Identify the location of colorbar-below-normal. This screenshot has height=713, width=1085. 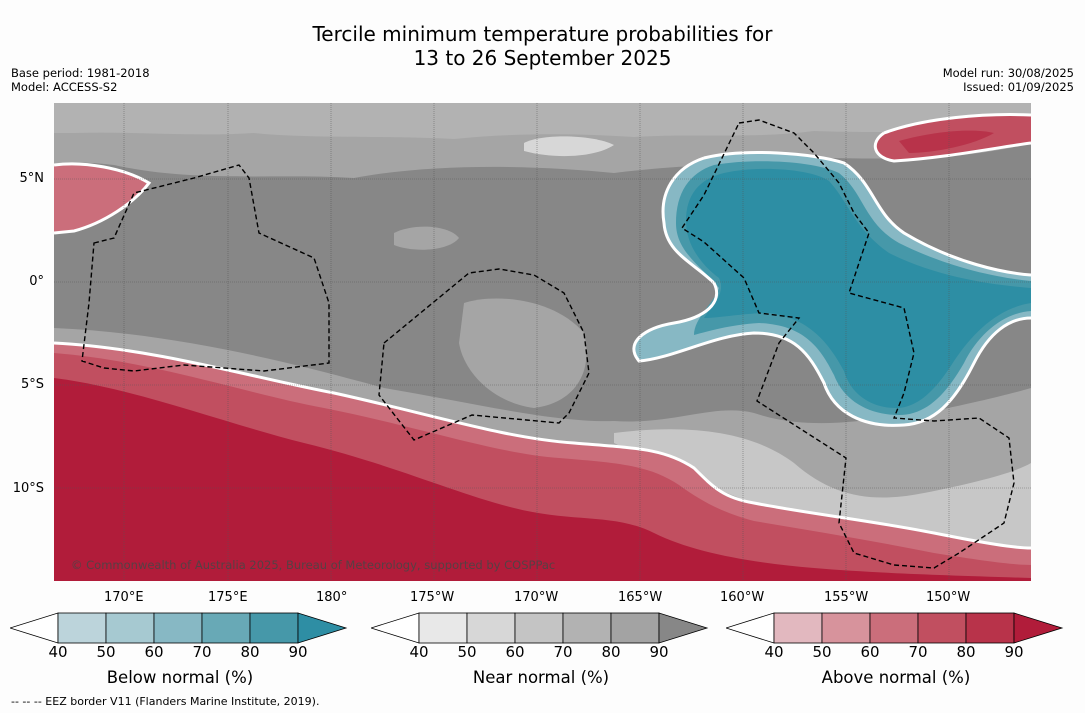
(179, 628).